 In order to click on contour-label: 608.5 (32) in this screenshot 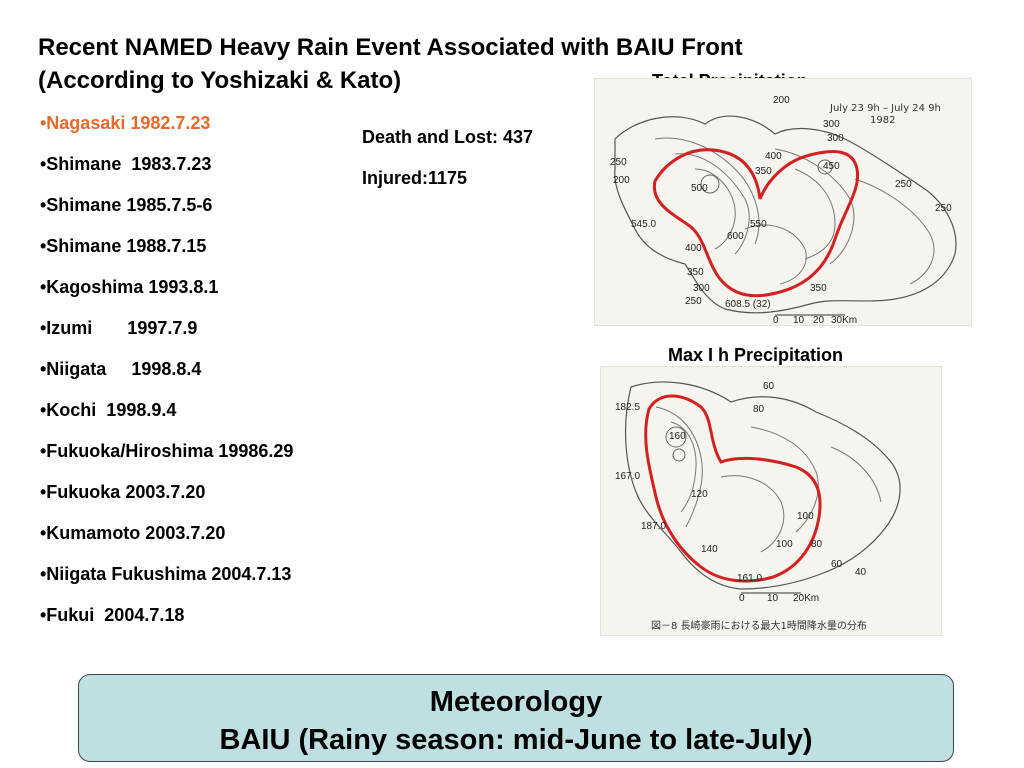, I will do `click(748, 304)`.